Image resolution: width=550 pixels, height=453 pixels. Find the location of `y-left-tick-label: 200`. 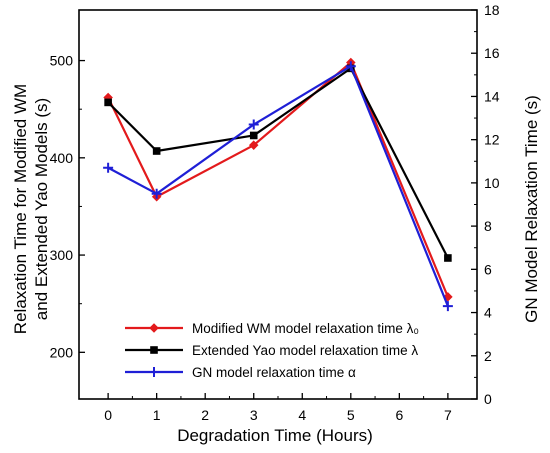

y-left-tick-label: 200 is located at coordinates (62, 352).